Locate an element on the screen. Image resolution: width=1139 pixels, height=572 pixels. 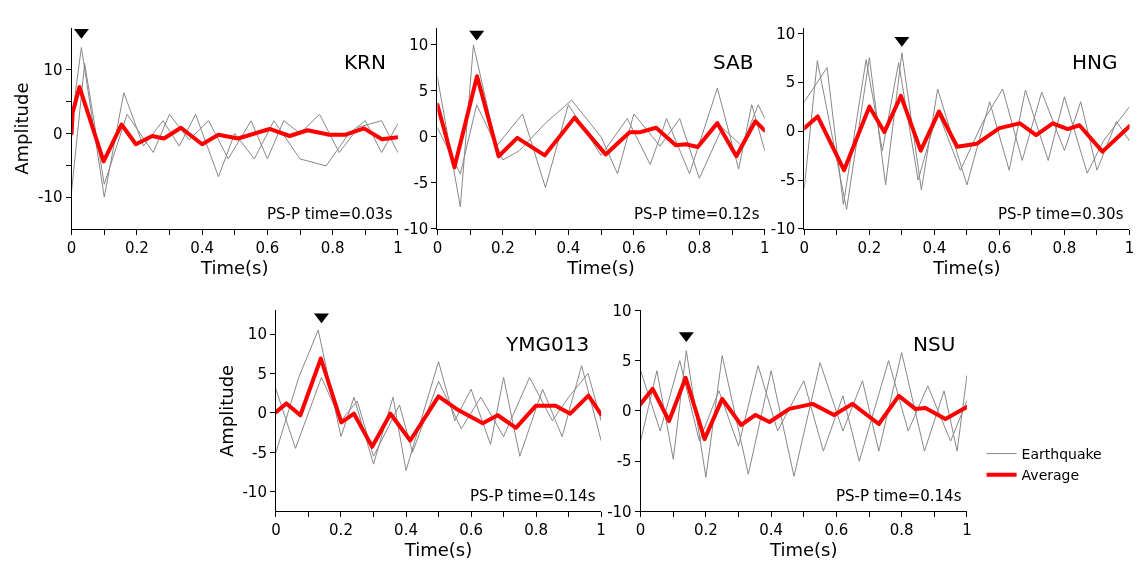
legend-label: Average is located at coordinates (1050, 475).